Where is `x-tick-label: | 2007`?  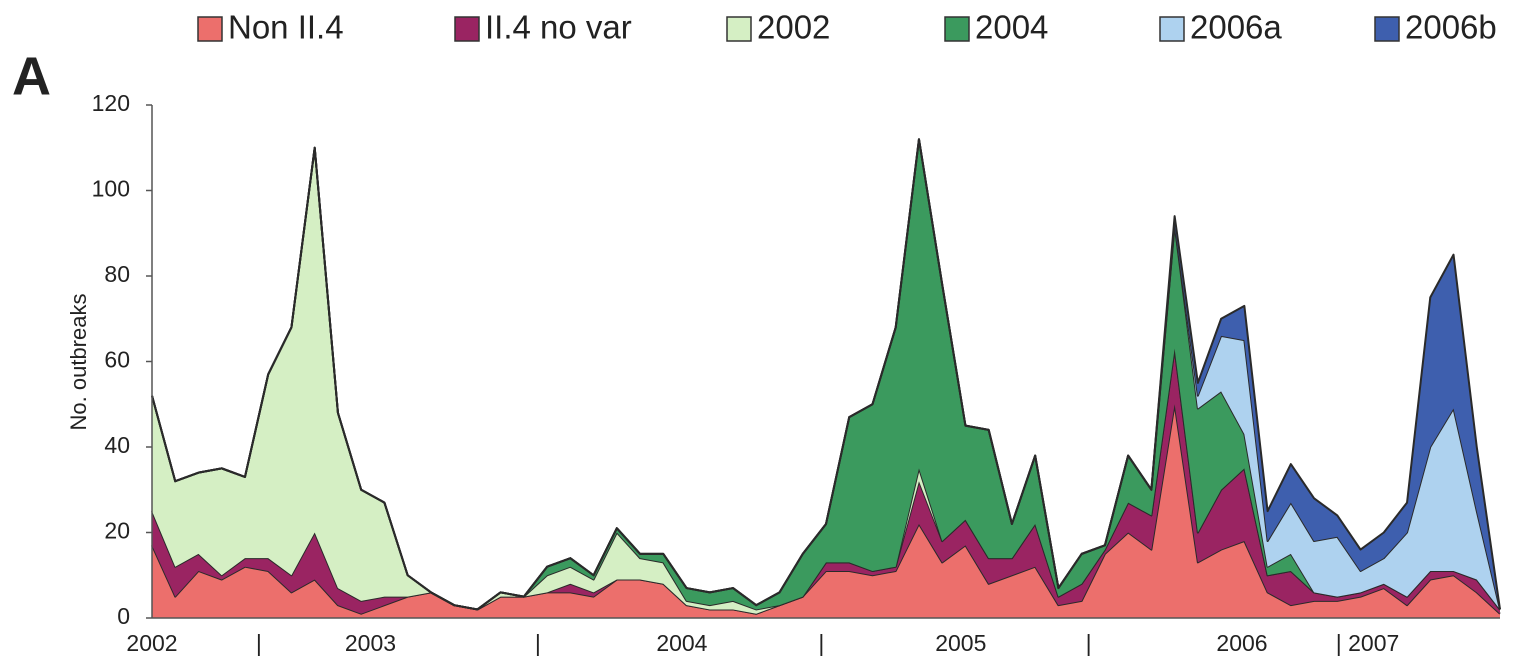 x-tick-label: | 2007 is located at coordinates (1368, 643).